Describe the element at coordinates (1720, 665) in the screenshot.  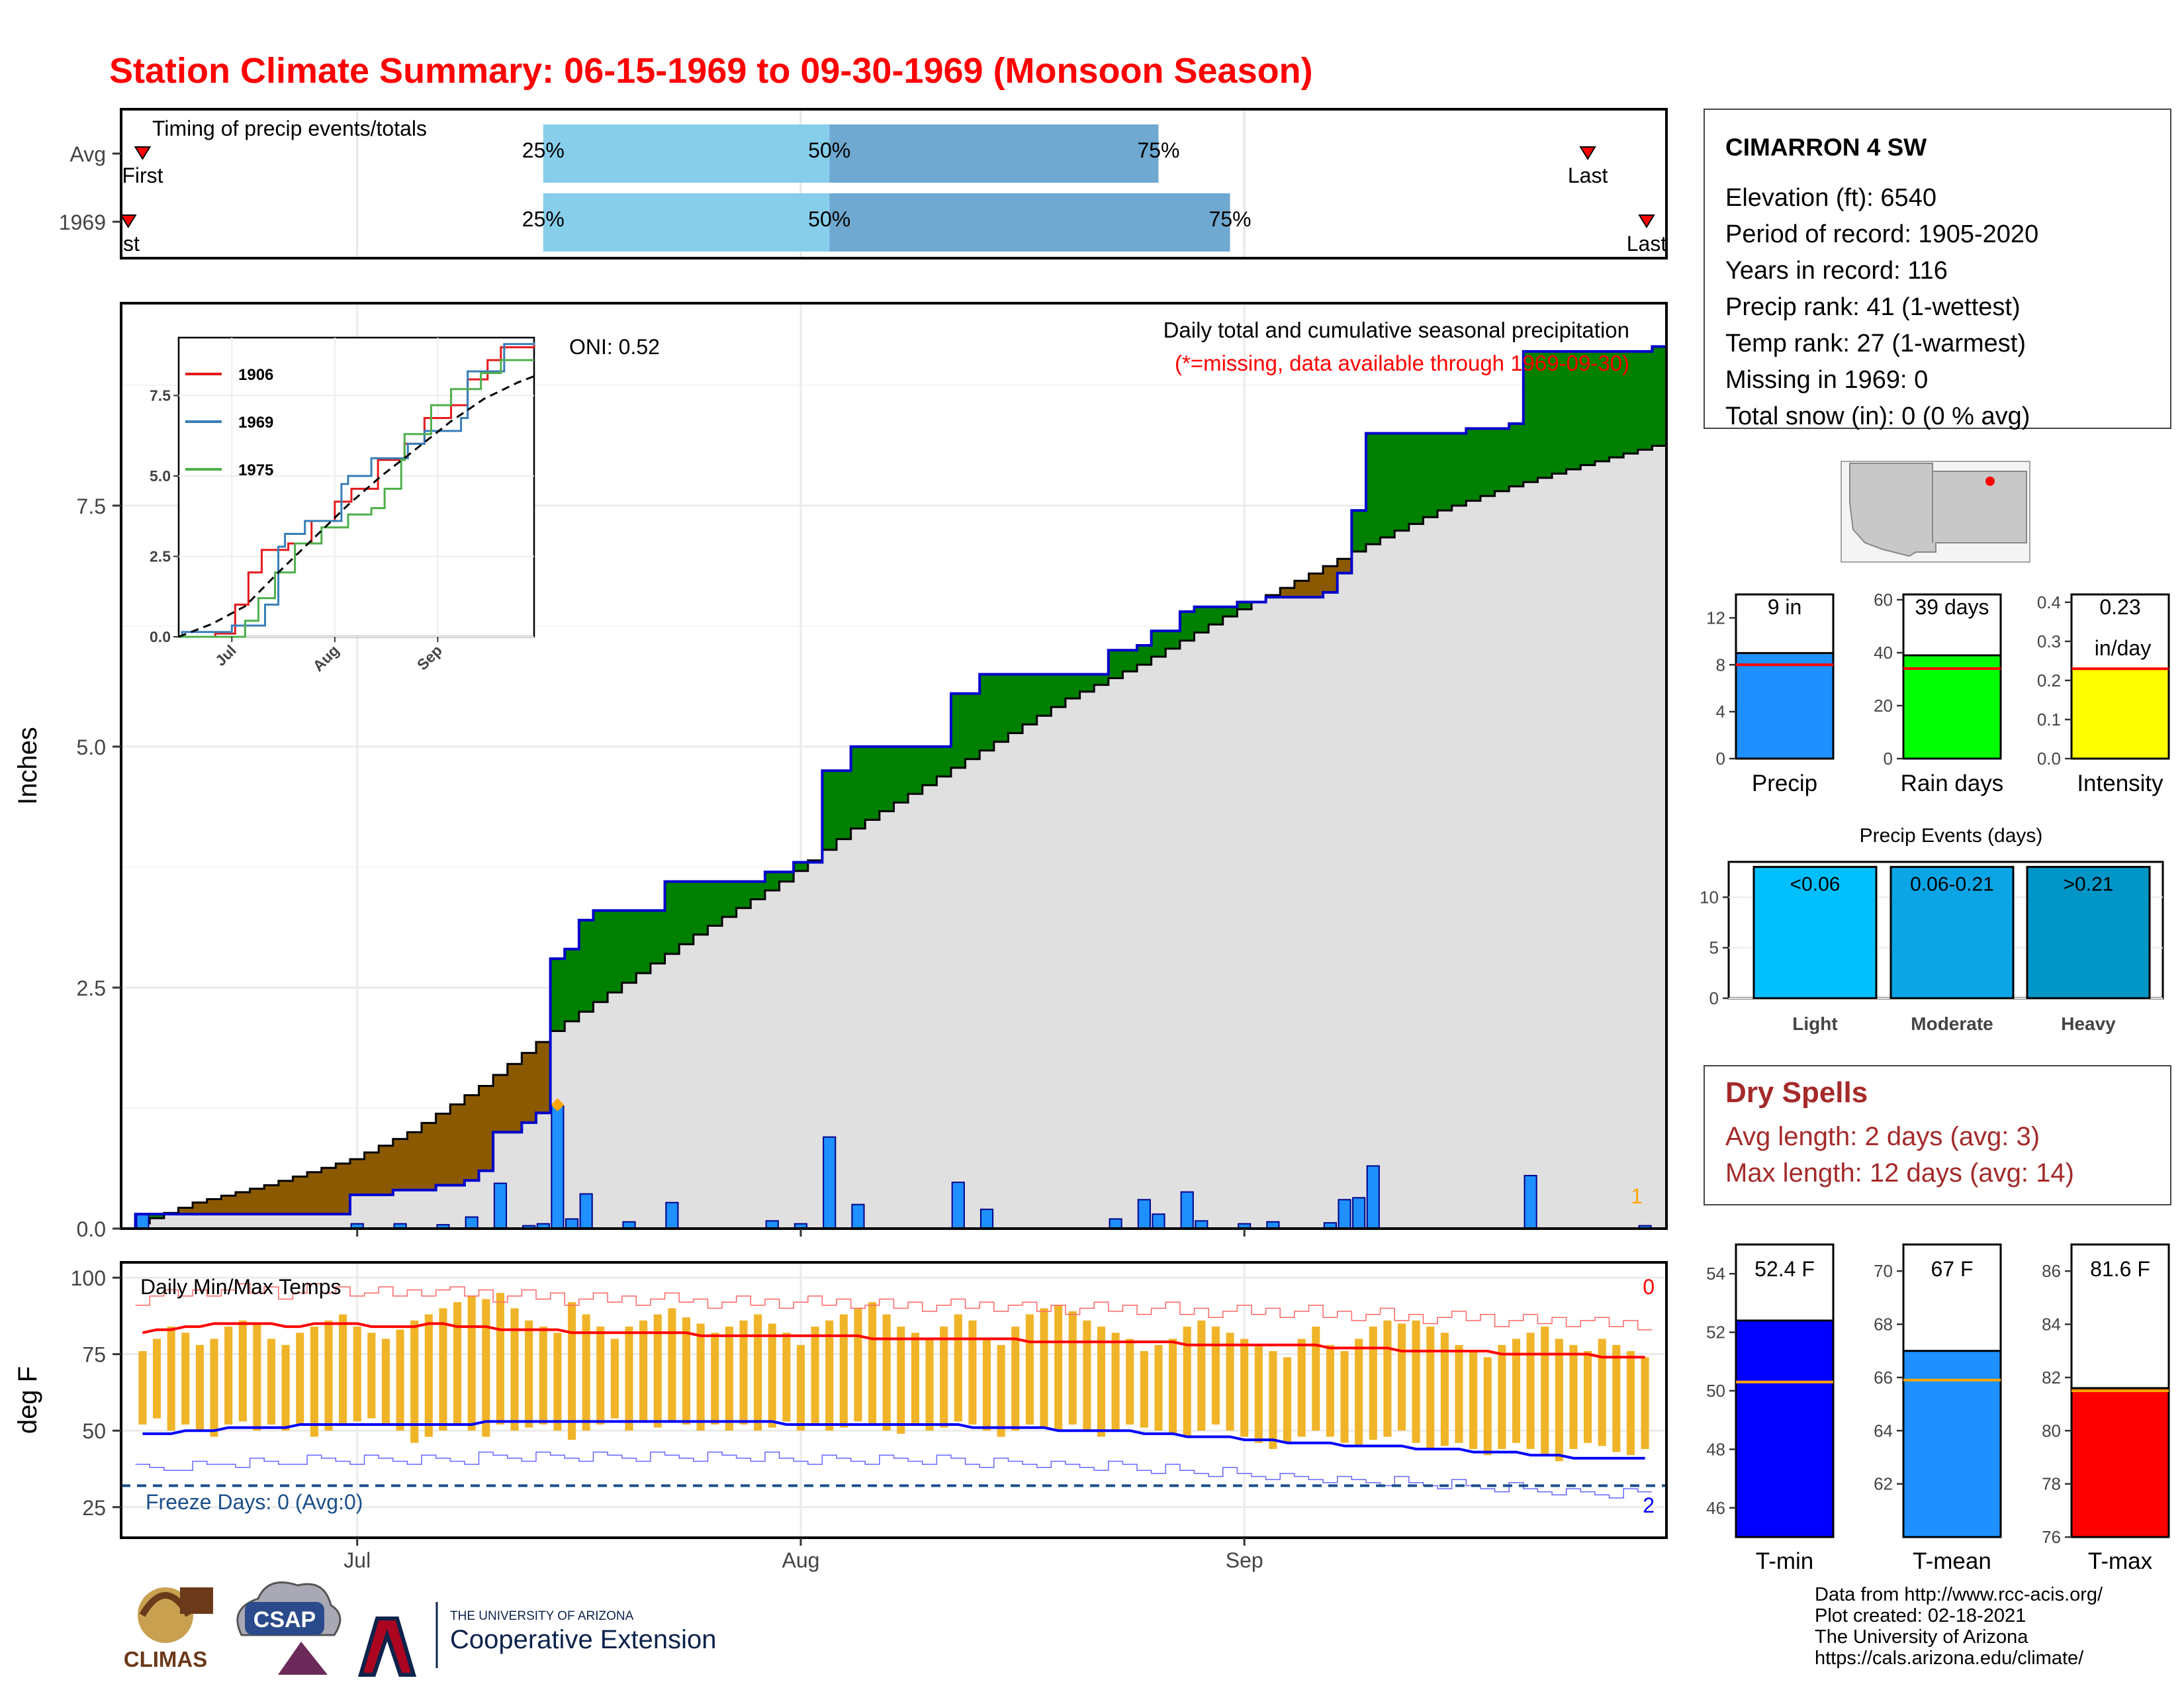
I see `summary-bar-tick-label: 8` at that location.